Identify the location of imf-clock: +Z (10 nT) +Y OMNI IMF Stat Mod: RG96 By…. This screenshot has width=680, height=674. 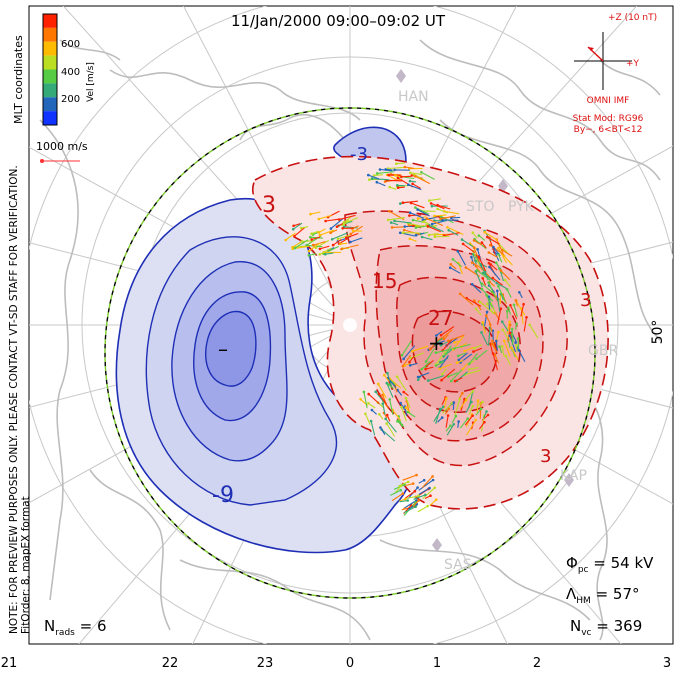
(615, 74).